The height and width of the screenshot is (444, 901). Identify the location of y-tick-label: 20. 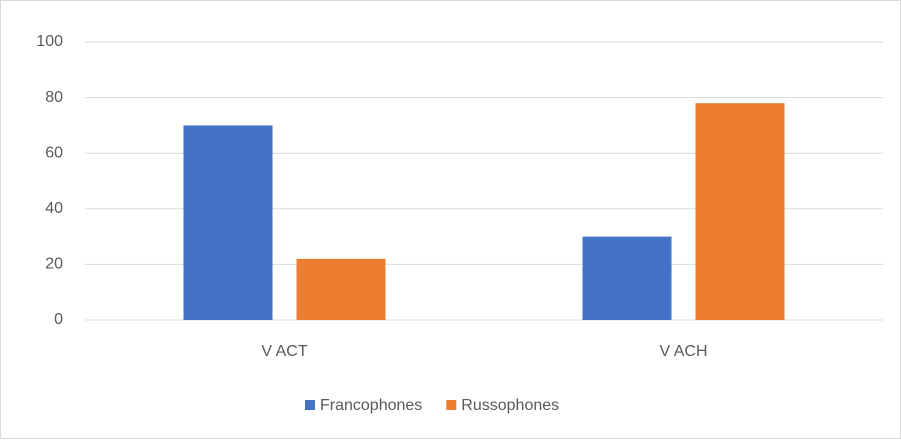
(54, 264).